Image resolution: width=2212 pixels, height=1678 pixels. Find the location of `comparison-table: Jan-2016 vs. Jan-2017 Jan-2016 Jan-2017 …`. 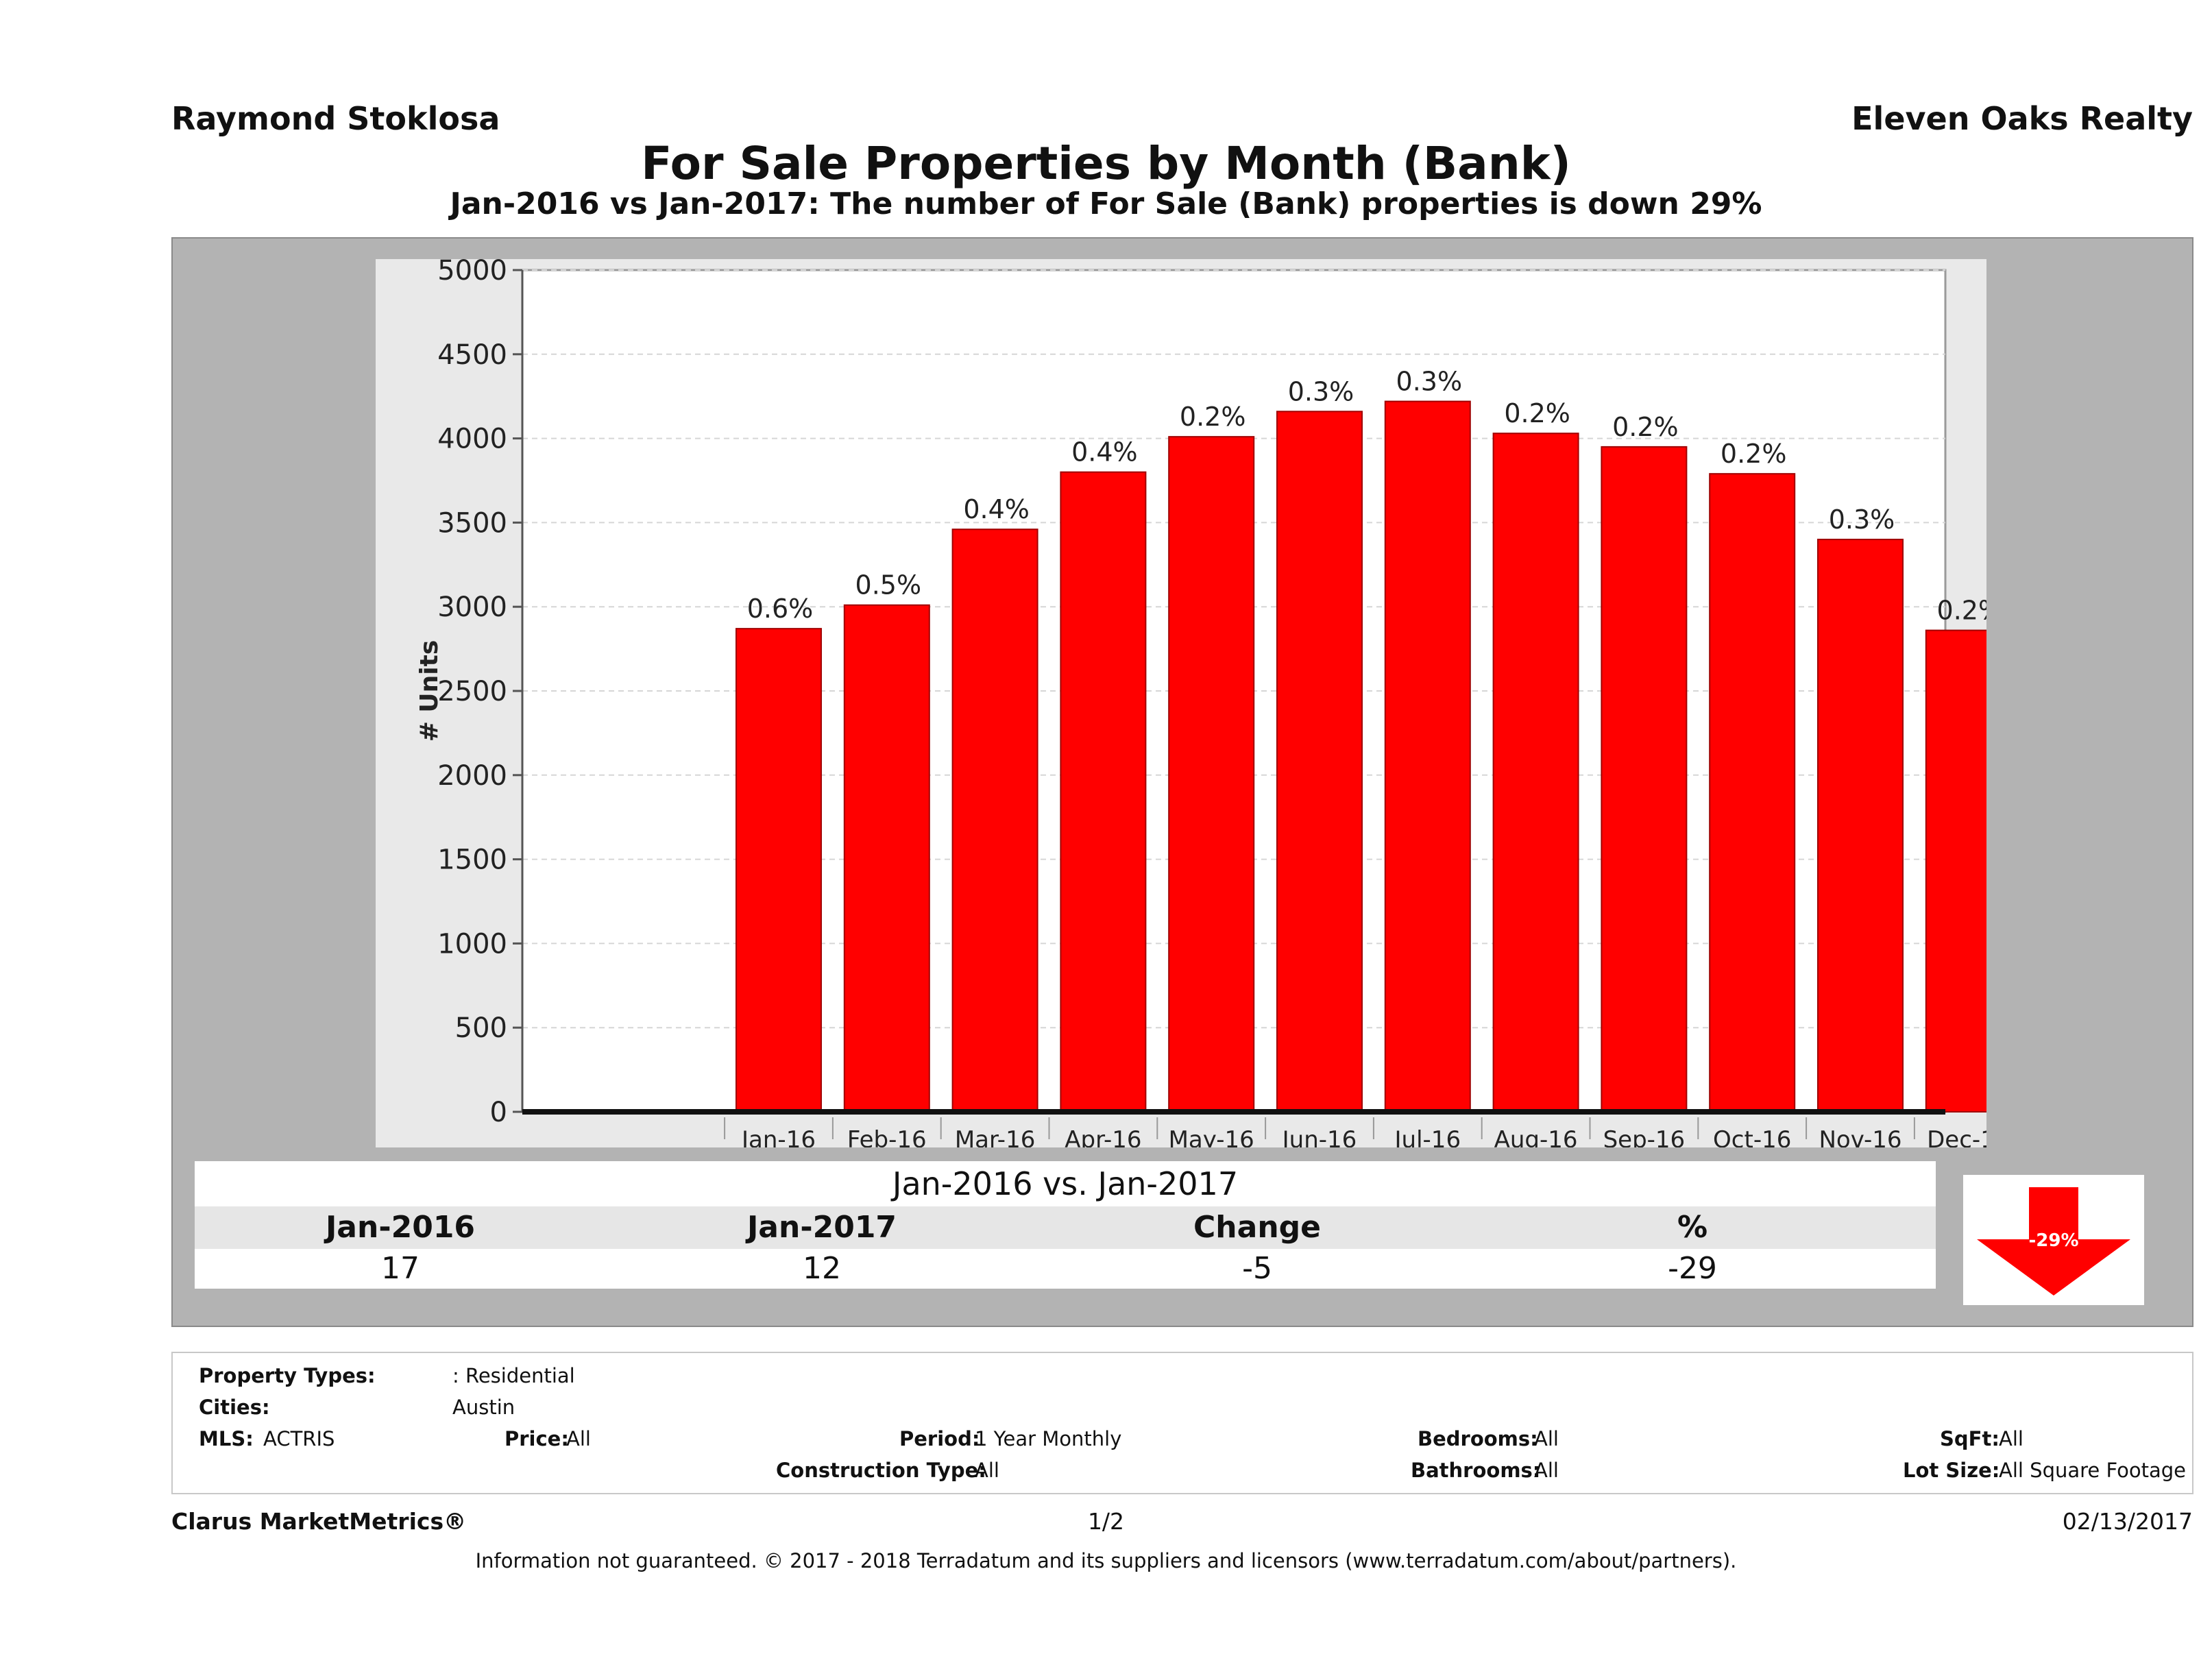

comparison-table: Jan-2016 vs. Jan-2017 Jan-2016 Jan-2017 … is located at coordinates (1058, 1239).